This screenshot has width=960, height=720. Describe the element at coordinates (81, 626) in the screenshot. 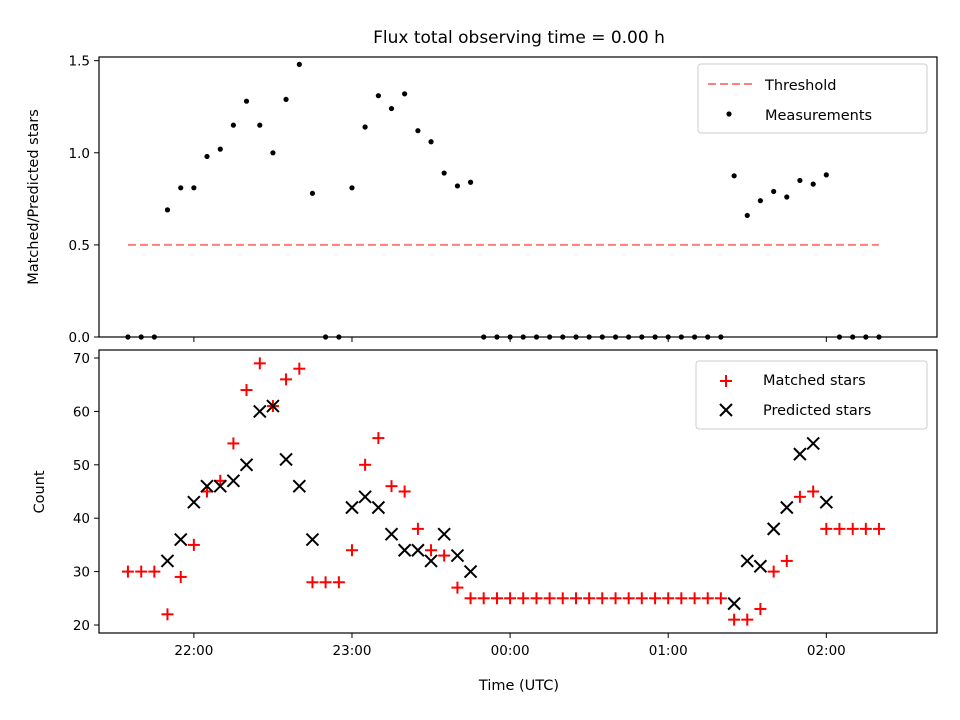

I see `bottom-ytick-label: 20` at that location.